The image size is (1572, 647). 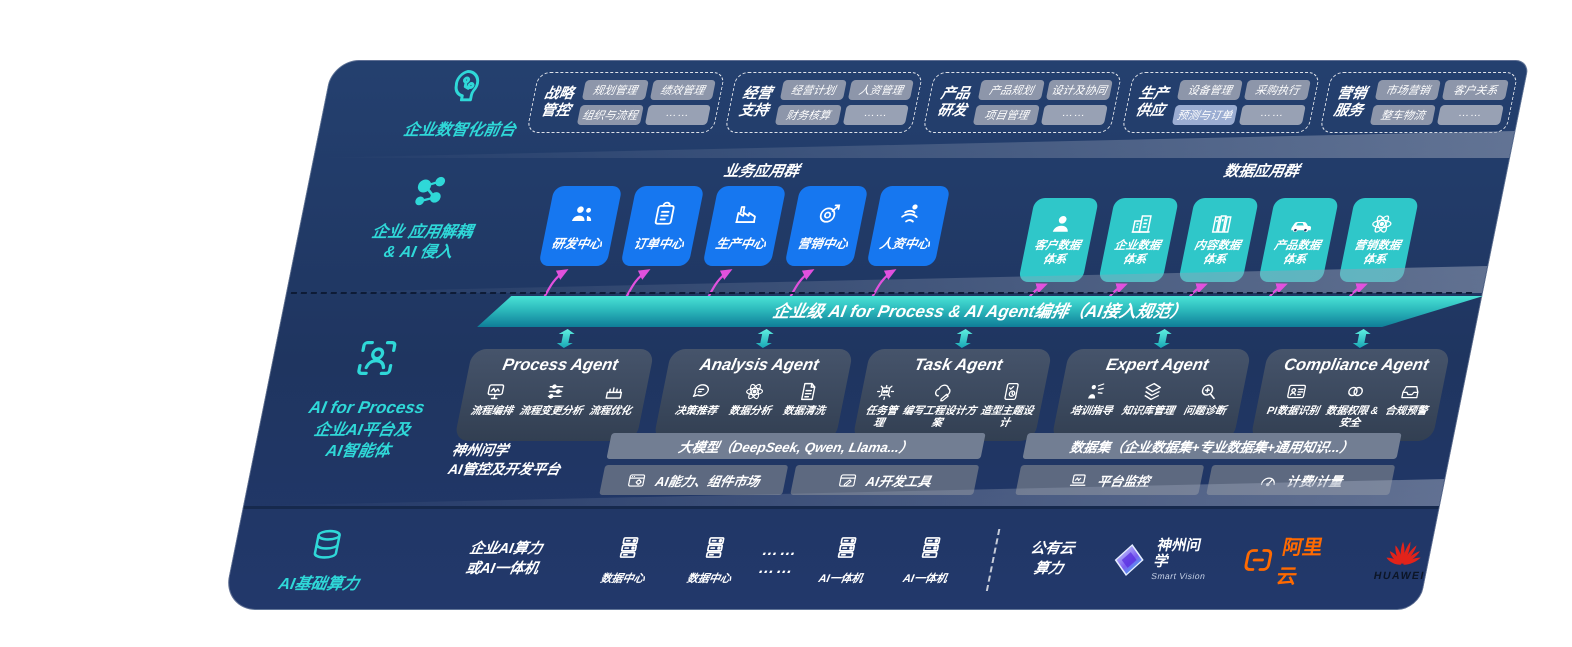 What do you see at coordinates (1148, 411) in the screenshot?
I see `capability-label: 知识库管理` at bounding box center [1148, 411].